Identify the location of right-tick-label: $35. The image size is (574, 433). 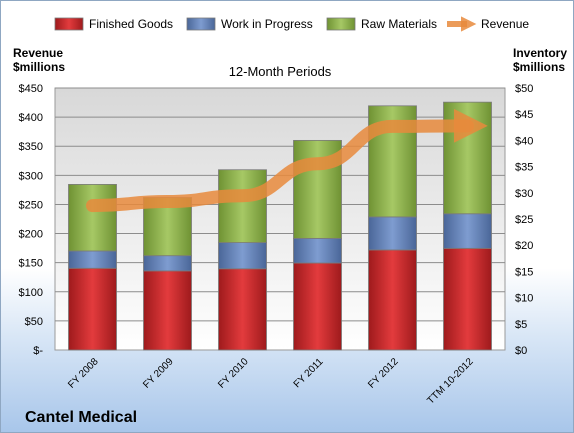
(524, 168).